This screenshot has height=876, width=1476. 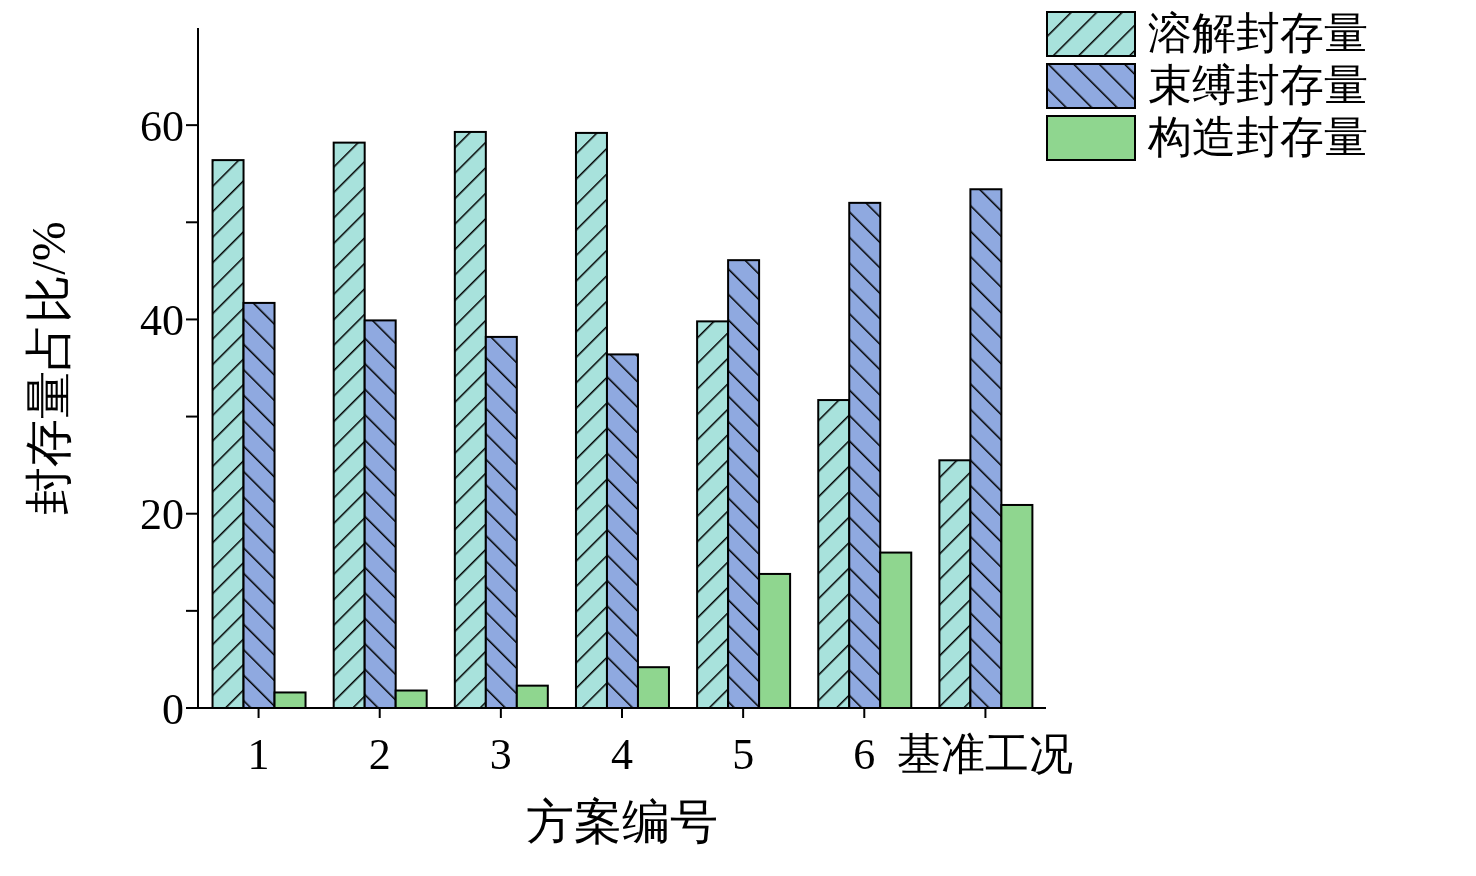 I want to click on legend-label: 束缚封存量, so click(x=1258, y=86).